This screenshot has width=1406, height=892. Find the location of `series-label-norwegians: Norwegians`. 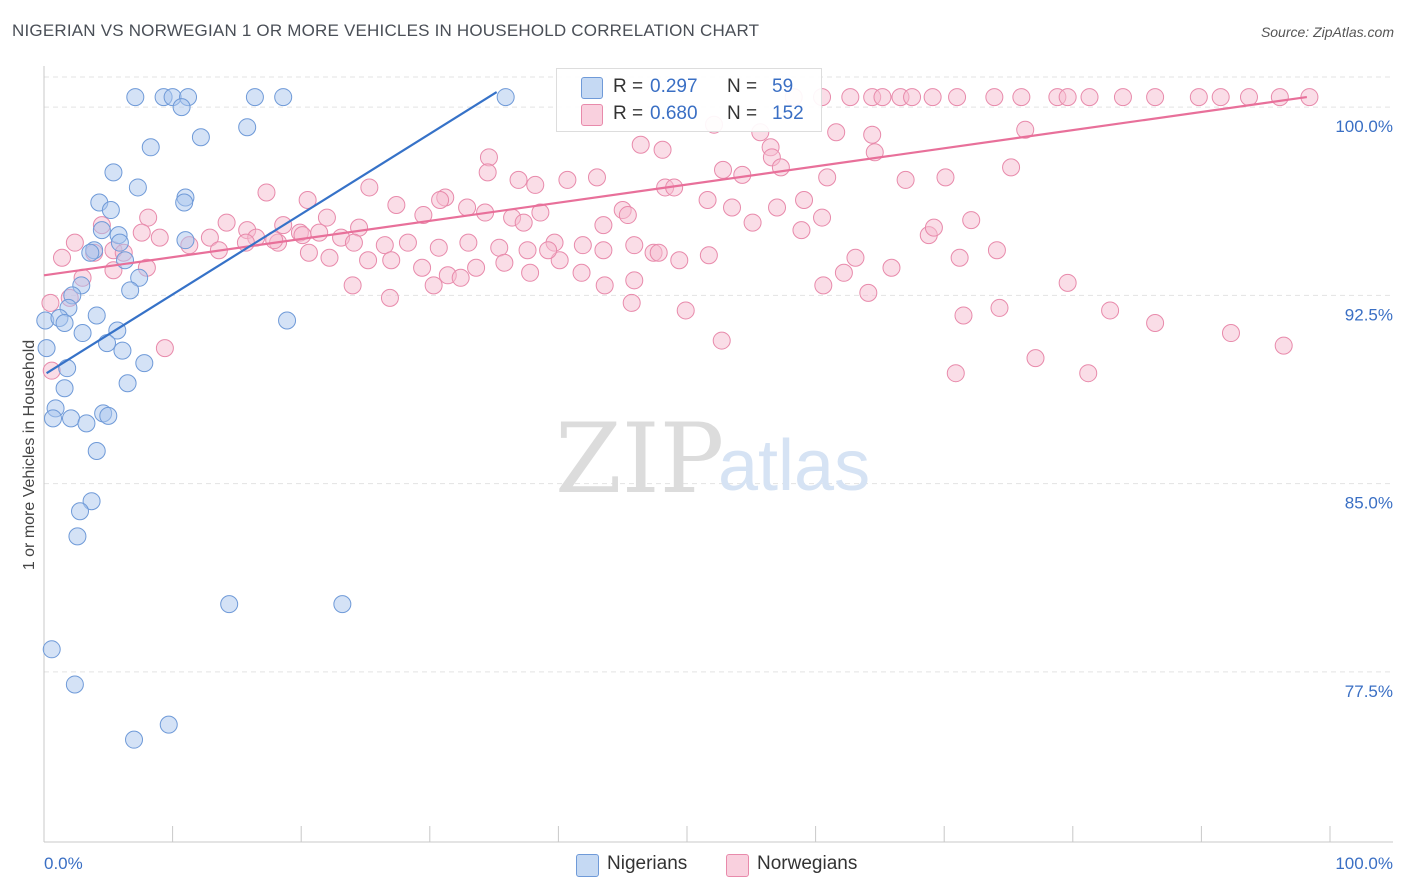

series-label-norwegians: Norwegians is located at coordinates (807, 863).